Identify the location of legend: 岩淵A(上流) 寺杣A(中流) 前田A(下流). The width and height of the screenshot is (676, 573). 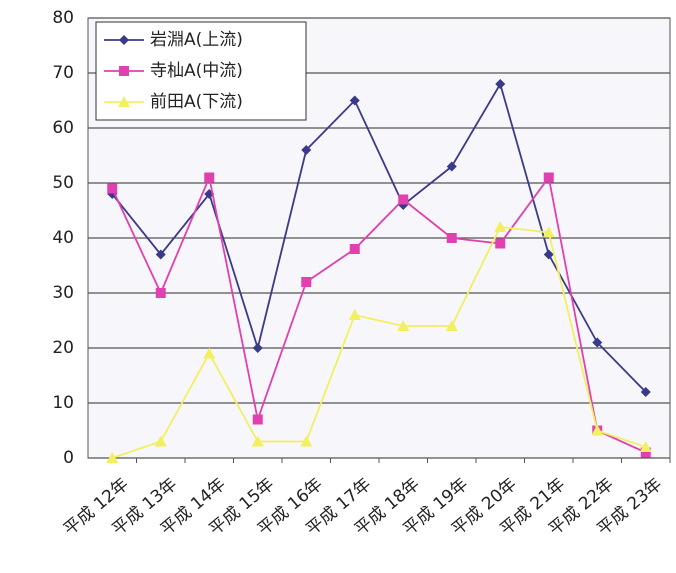
(201, 71).